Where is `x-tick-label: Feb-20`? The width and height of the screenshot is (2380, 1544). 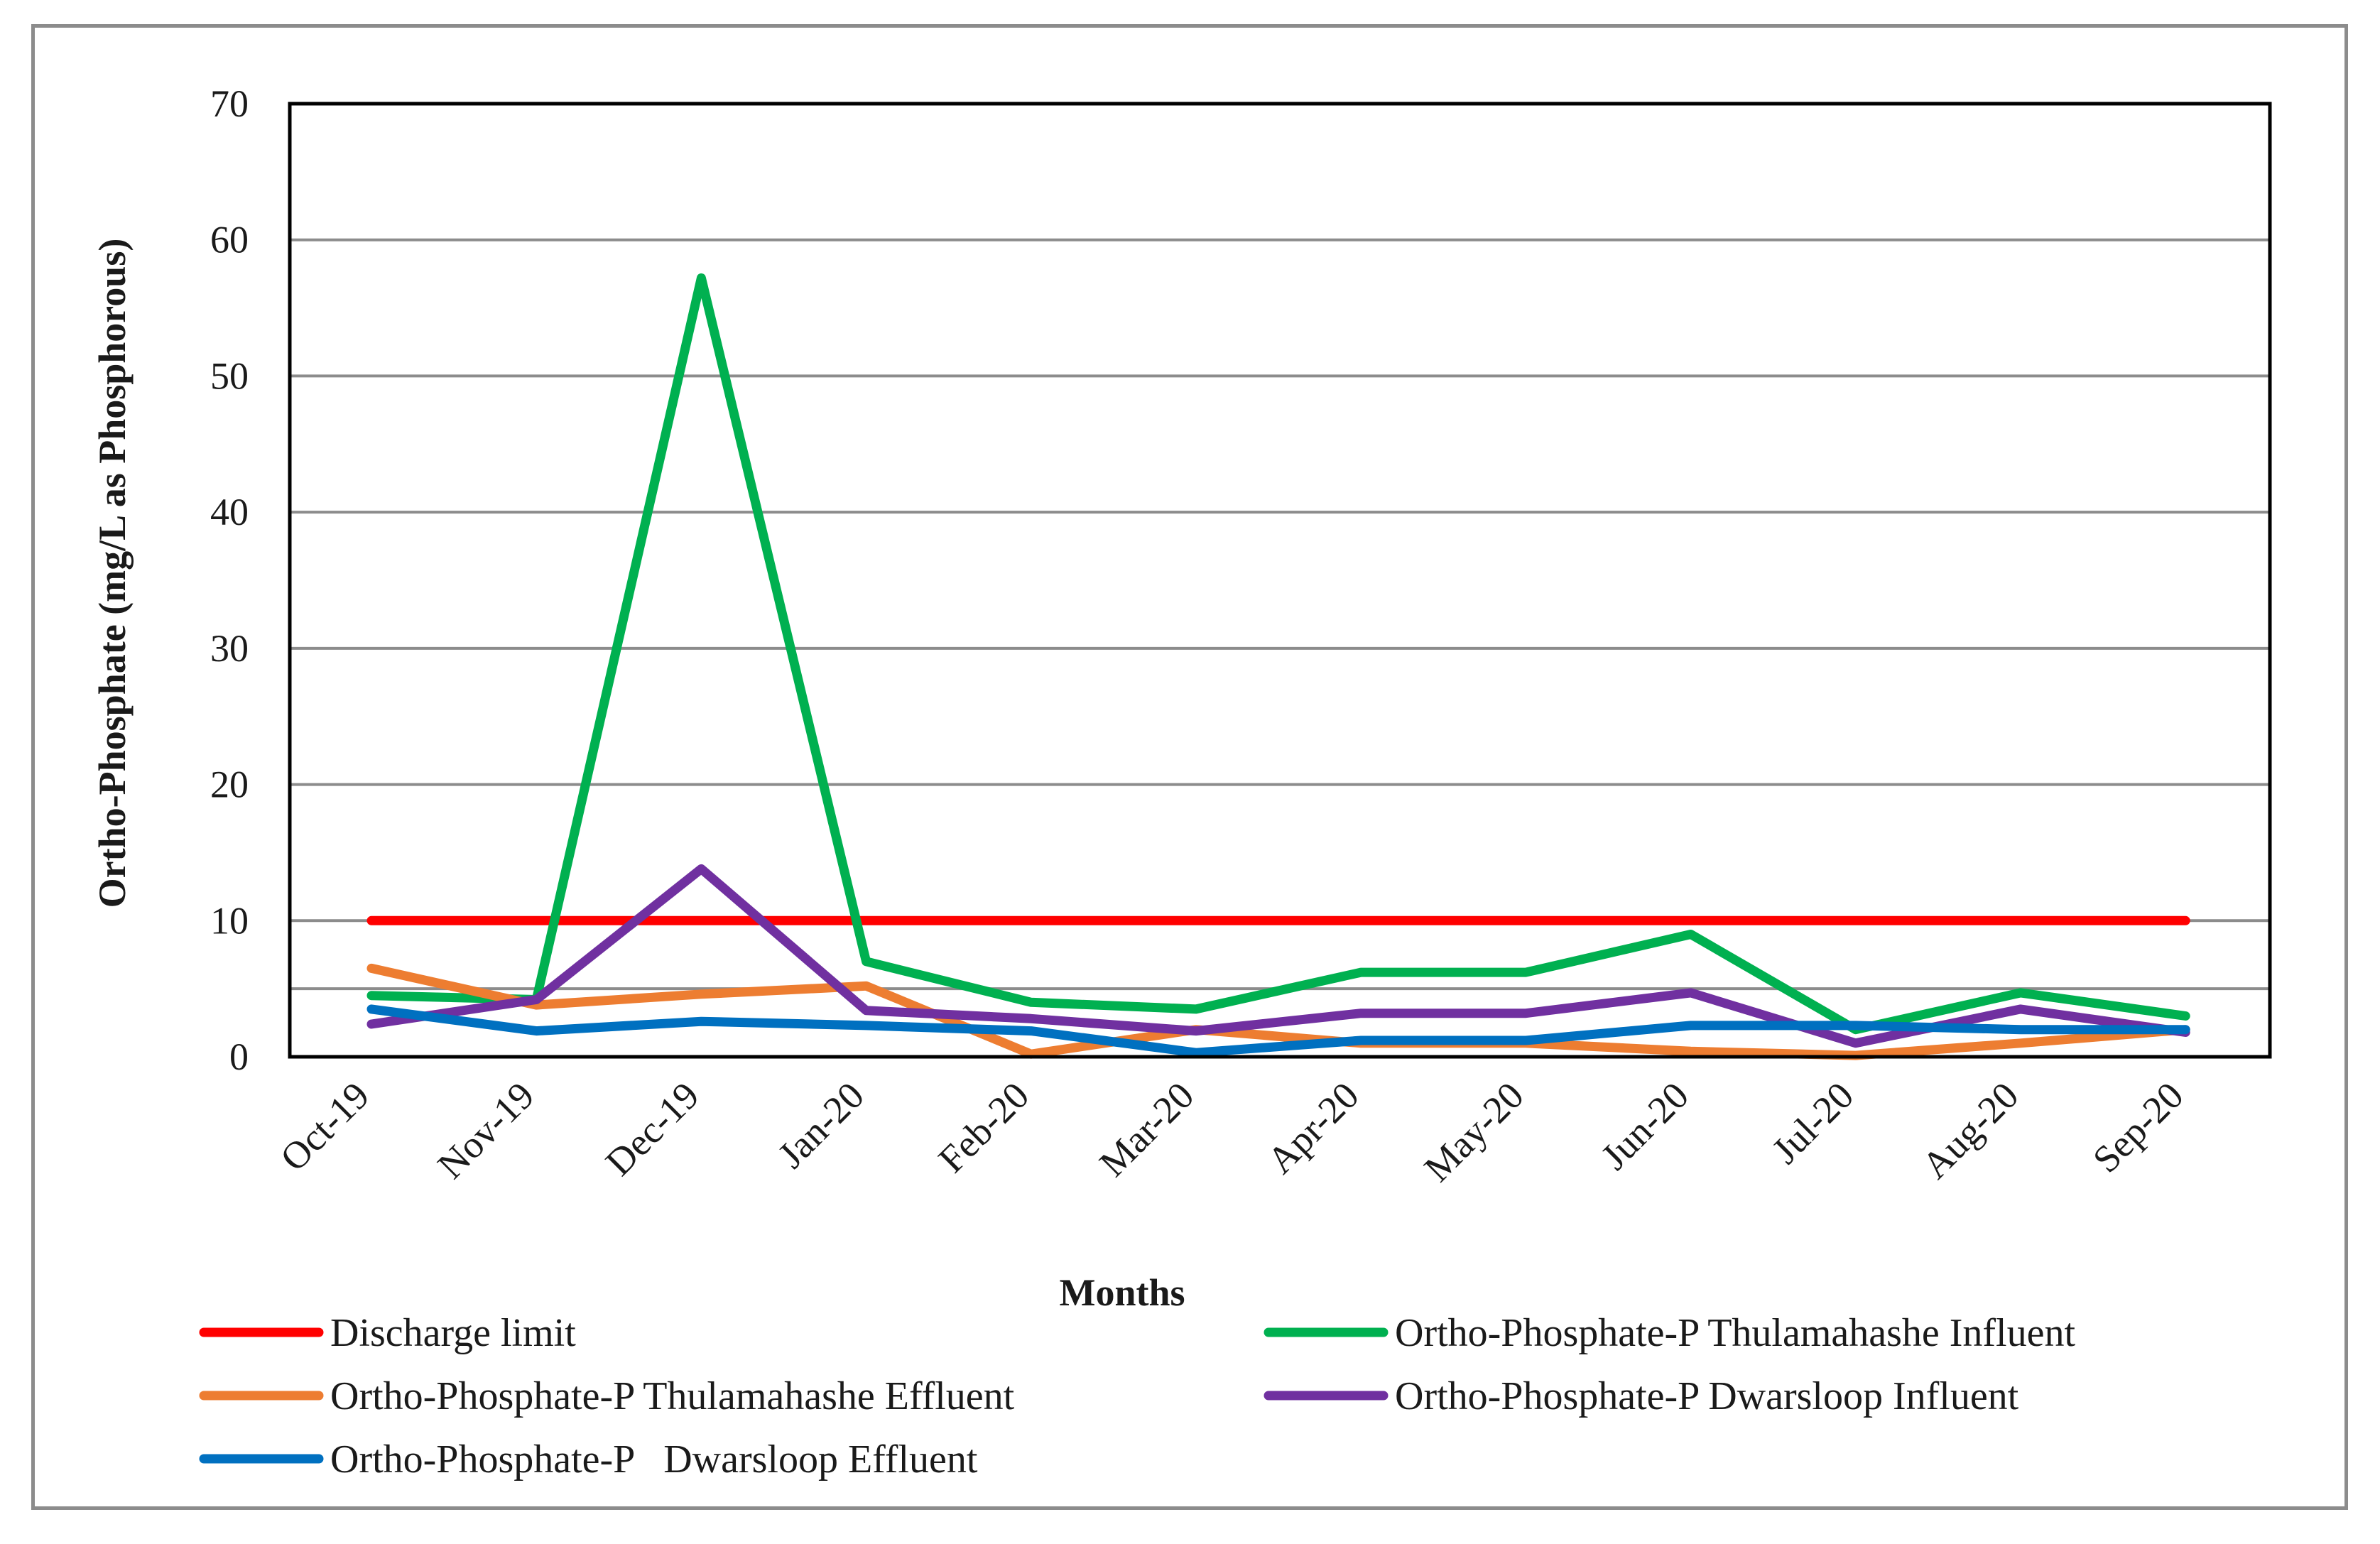
x-tick-label: Feb-20 is located at coordinates (984, 1127).